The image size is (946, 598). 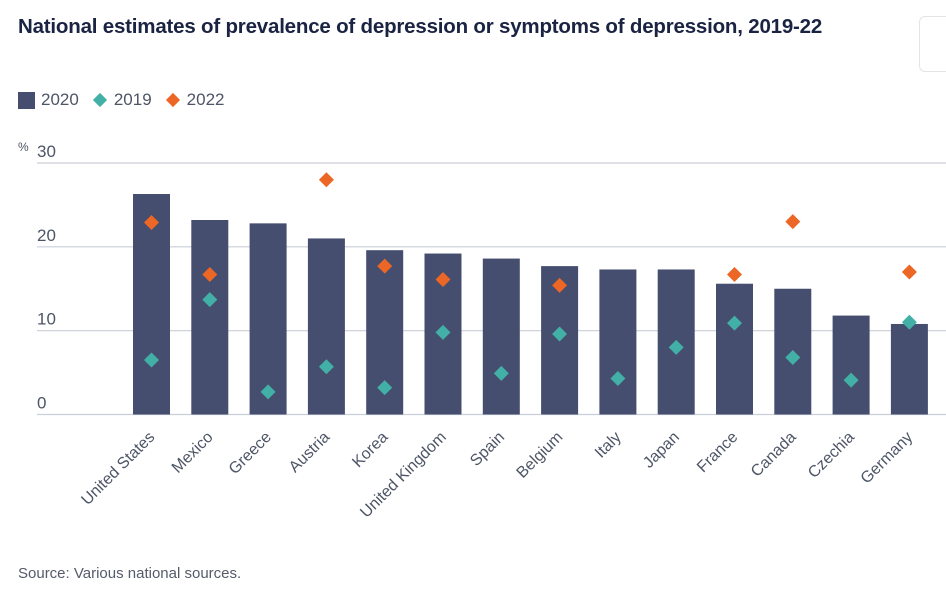 I want to click on x-tick-label: Canada, so click(x=774, y=455).